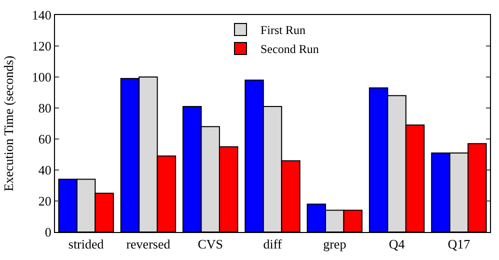  Describe the element at coordinates (8, 124) in the screenshot. I see `y-axis-title: Execution Time (seconds)` at that location.